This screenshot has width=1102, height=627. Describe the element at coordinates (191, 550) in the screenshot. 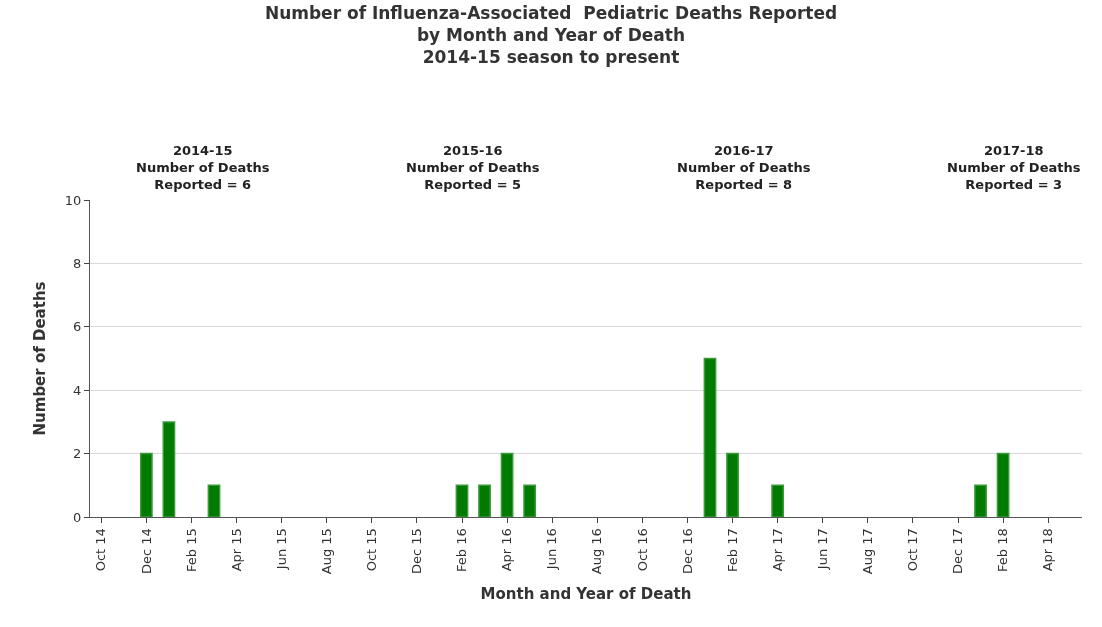

I see `x-tick-label: Feb 15` at that location.